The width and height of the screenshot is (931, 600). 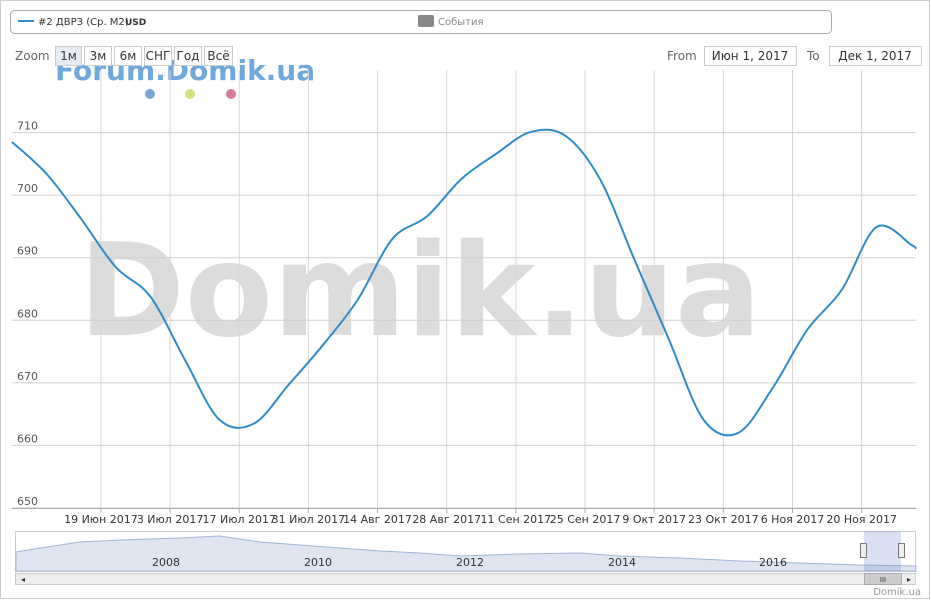 What do you see at coordinates (101, 519) in the screenshot?
I see `x-tick-label: 19 Июн 2017` at bounding box center [101, 519].